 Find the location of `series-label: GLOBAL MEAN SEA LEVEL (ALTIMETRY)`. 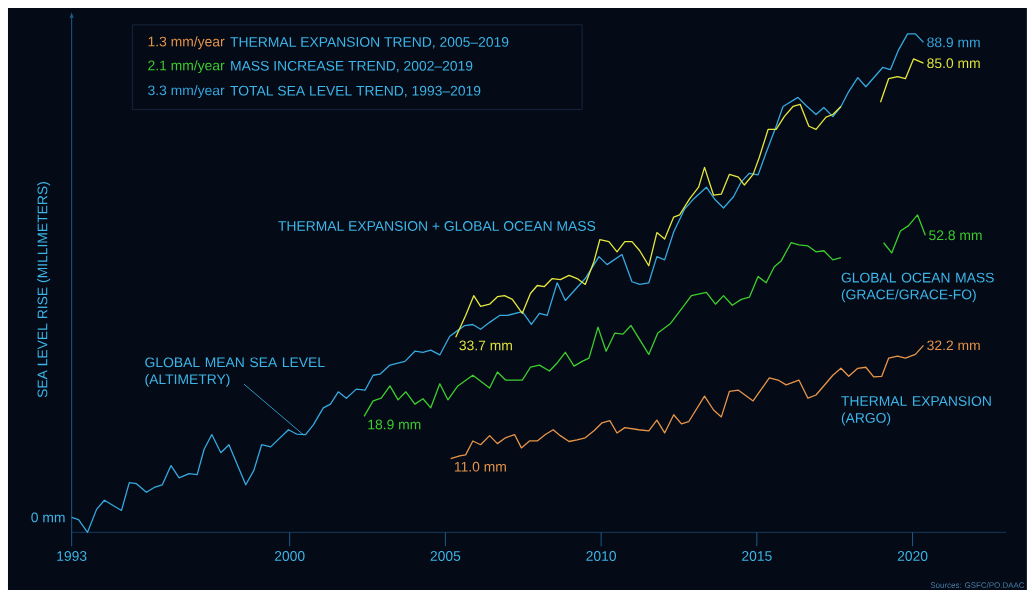

series-label: GLOBAL MEAN SEA LEVEL (ALTIMETRY) is located at coordinates (235, 372).